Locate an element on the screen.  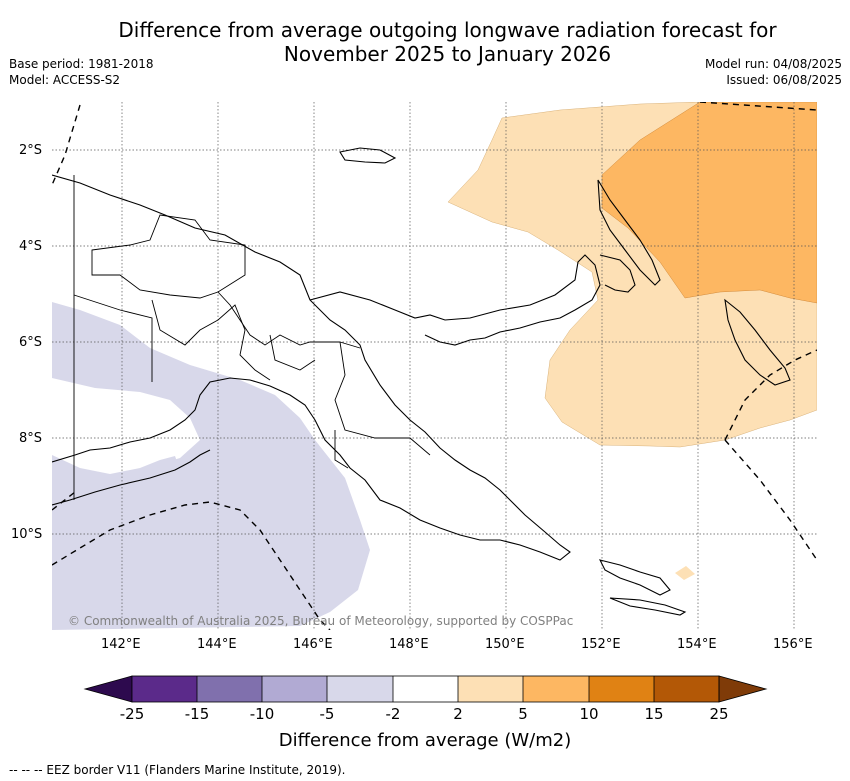
australia-north is located at coordinates (131, 477).